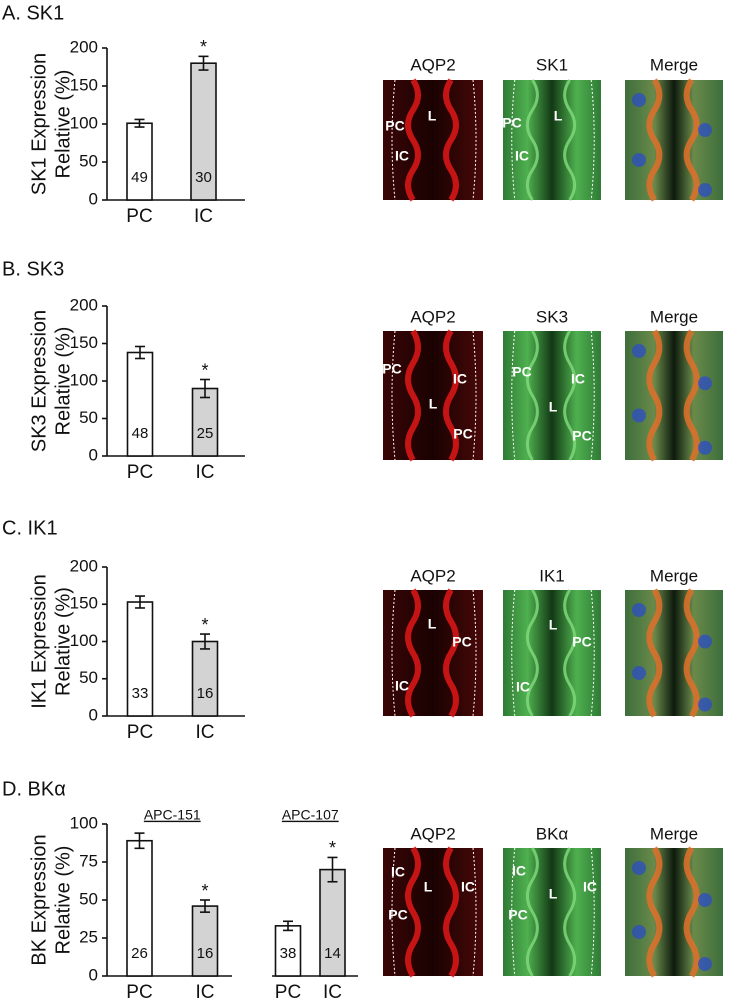 This screenshot has height=1003, width=729. What do you see at coordinates (39, 124) in the screenshot?
I see `y-axis-label: SK1 Expression` at bounding box center [39, 124].